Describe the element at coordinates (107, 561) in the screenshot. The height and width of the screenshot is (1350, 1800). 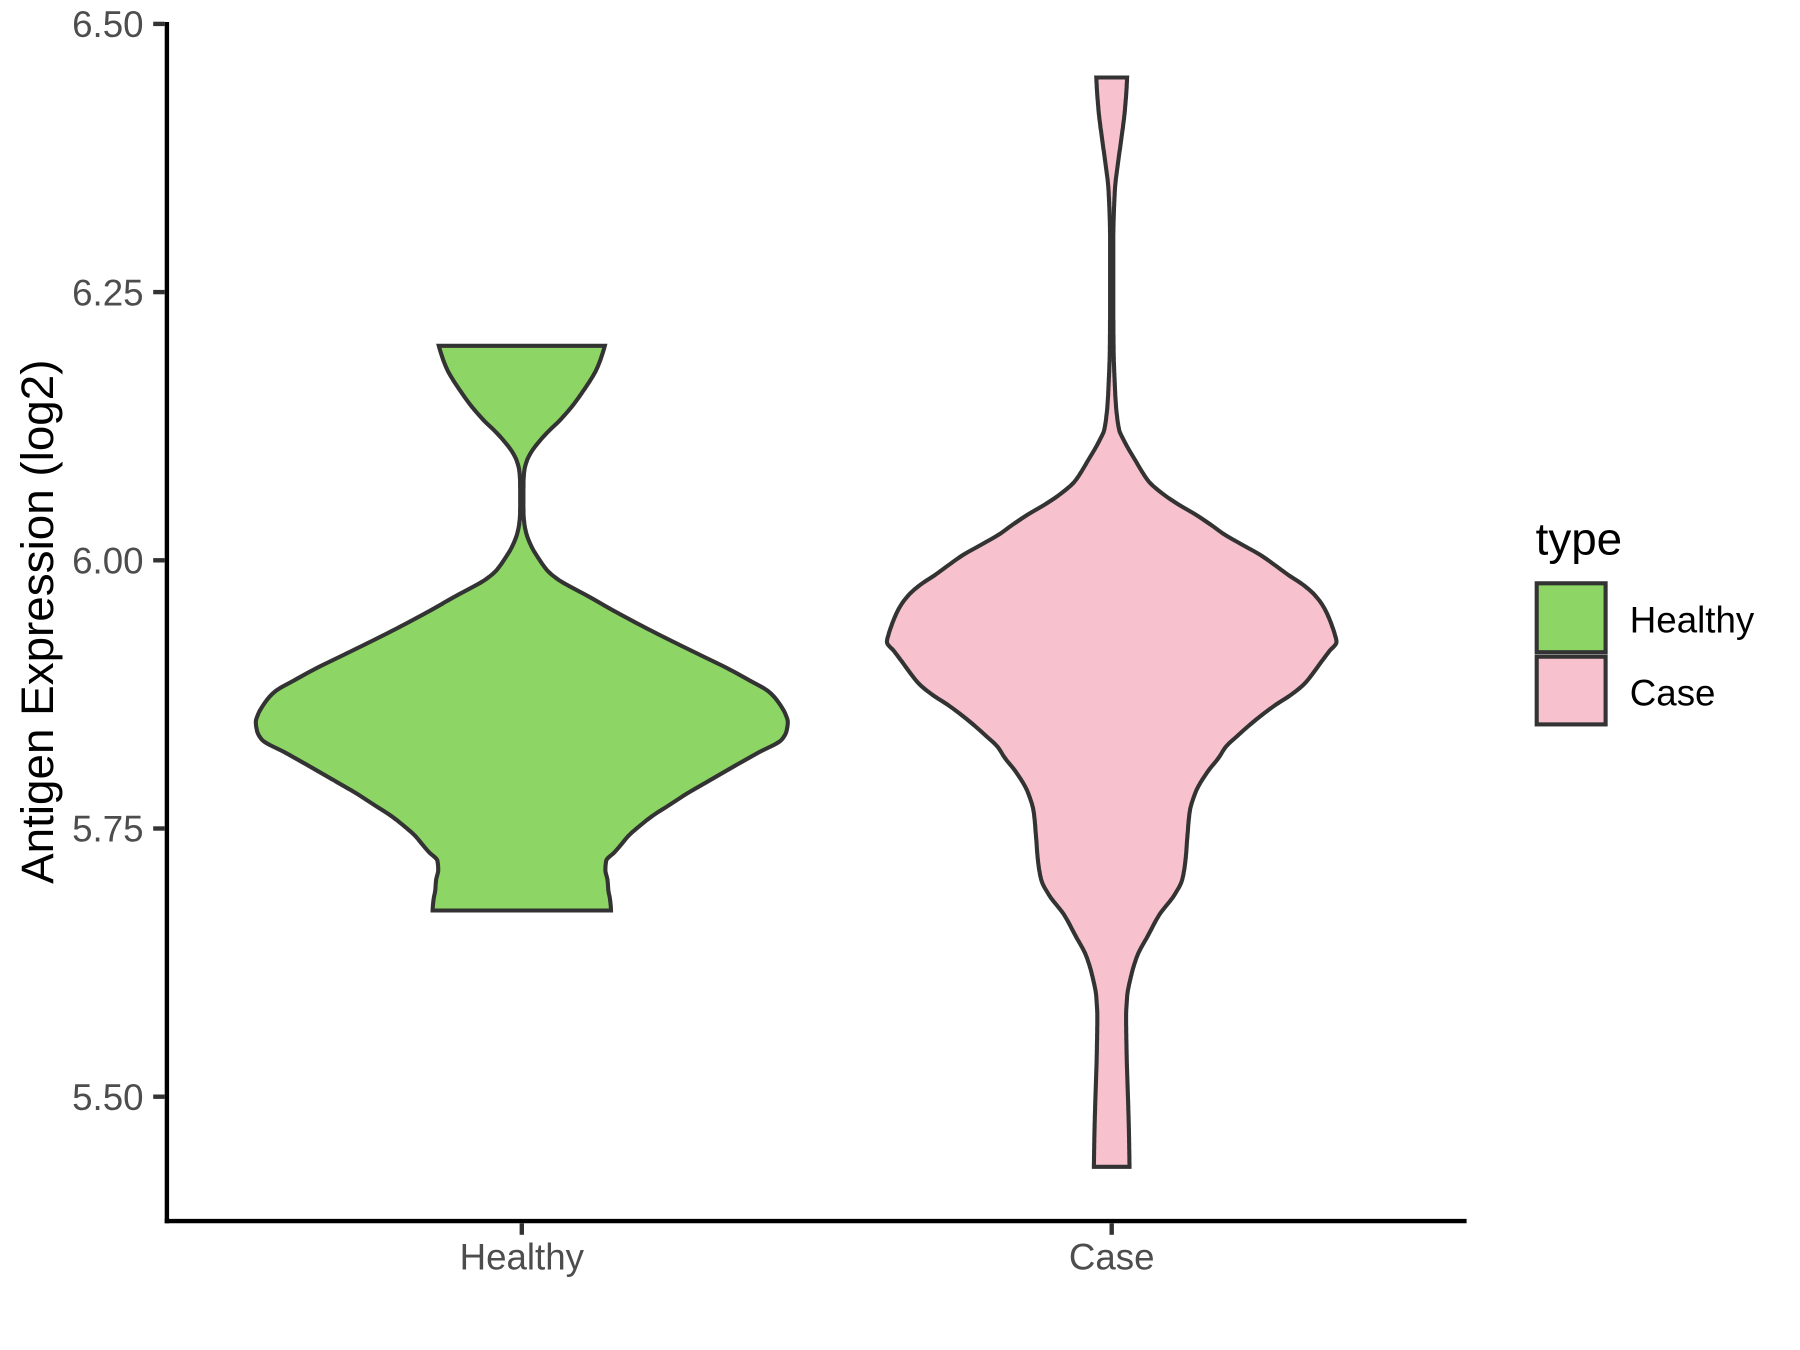
I see `svg-text: 6.00` at that location.